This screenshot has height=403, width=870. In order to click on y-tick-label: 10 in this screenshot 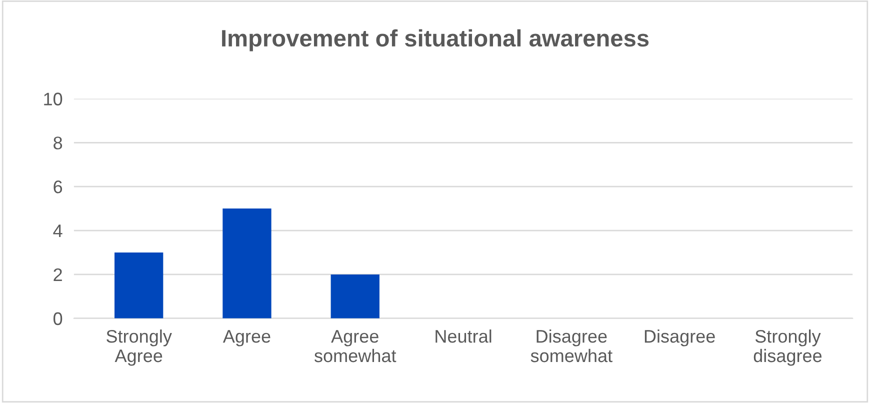, I will do `click(53, 99)`.